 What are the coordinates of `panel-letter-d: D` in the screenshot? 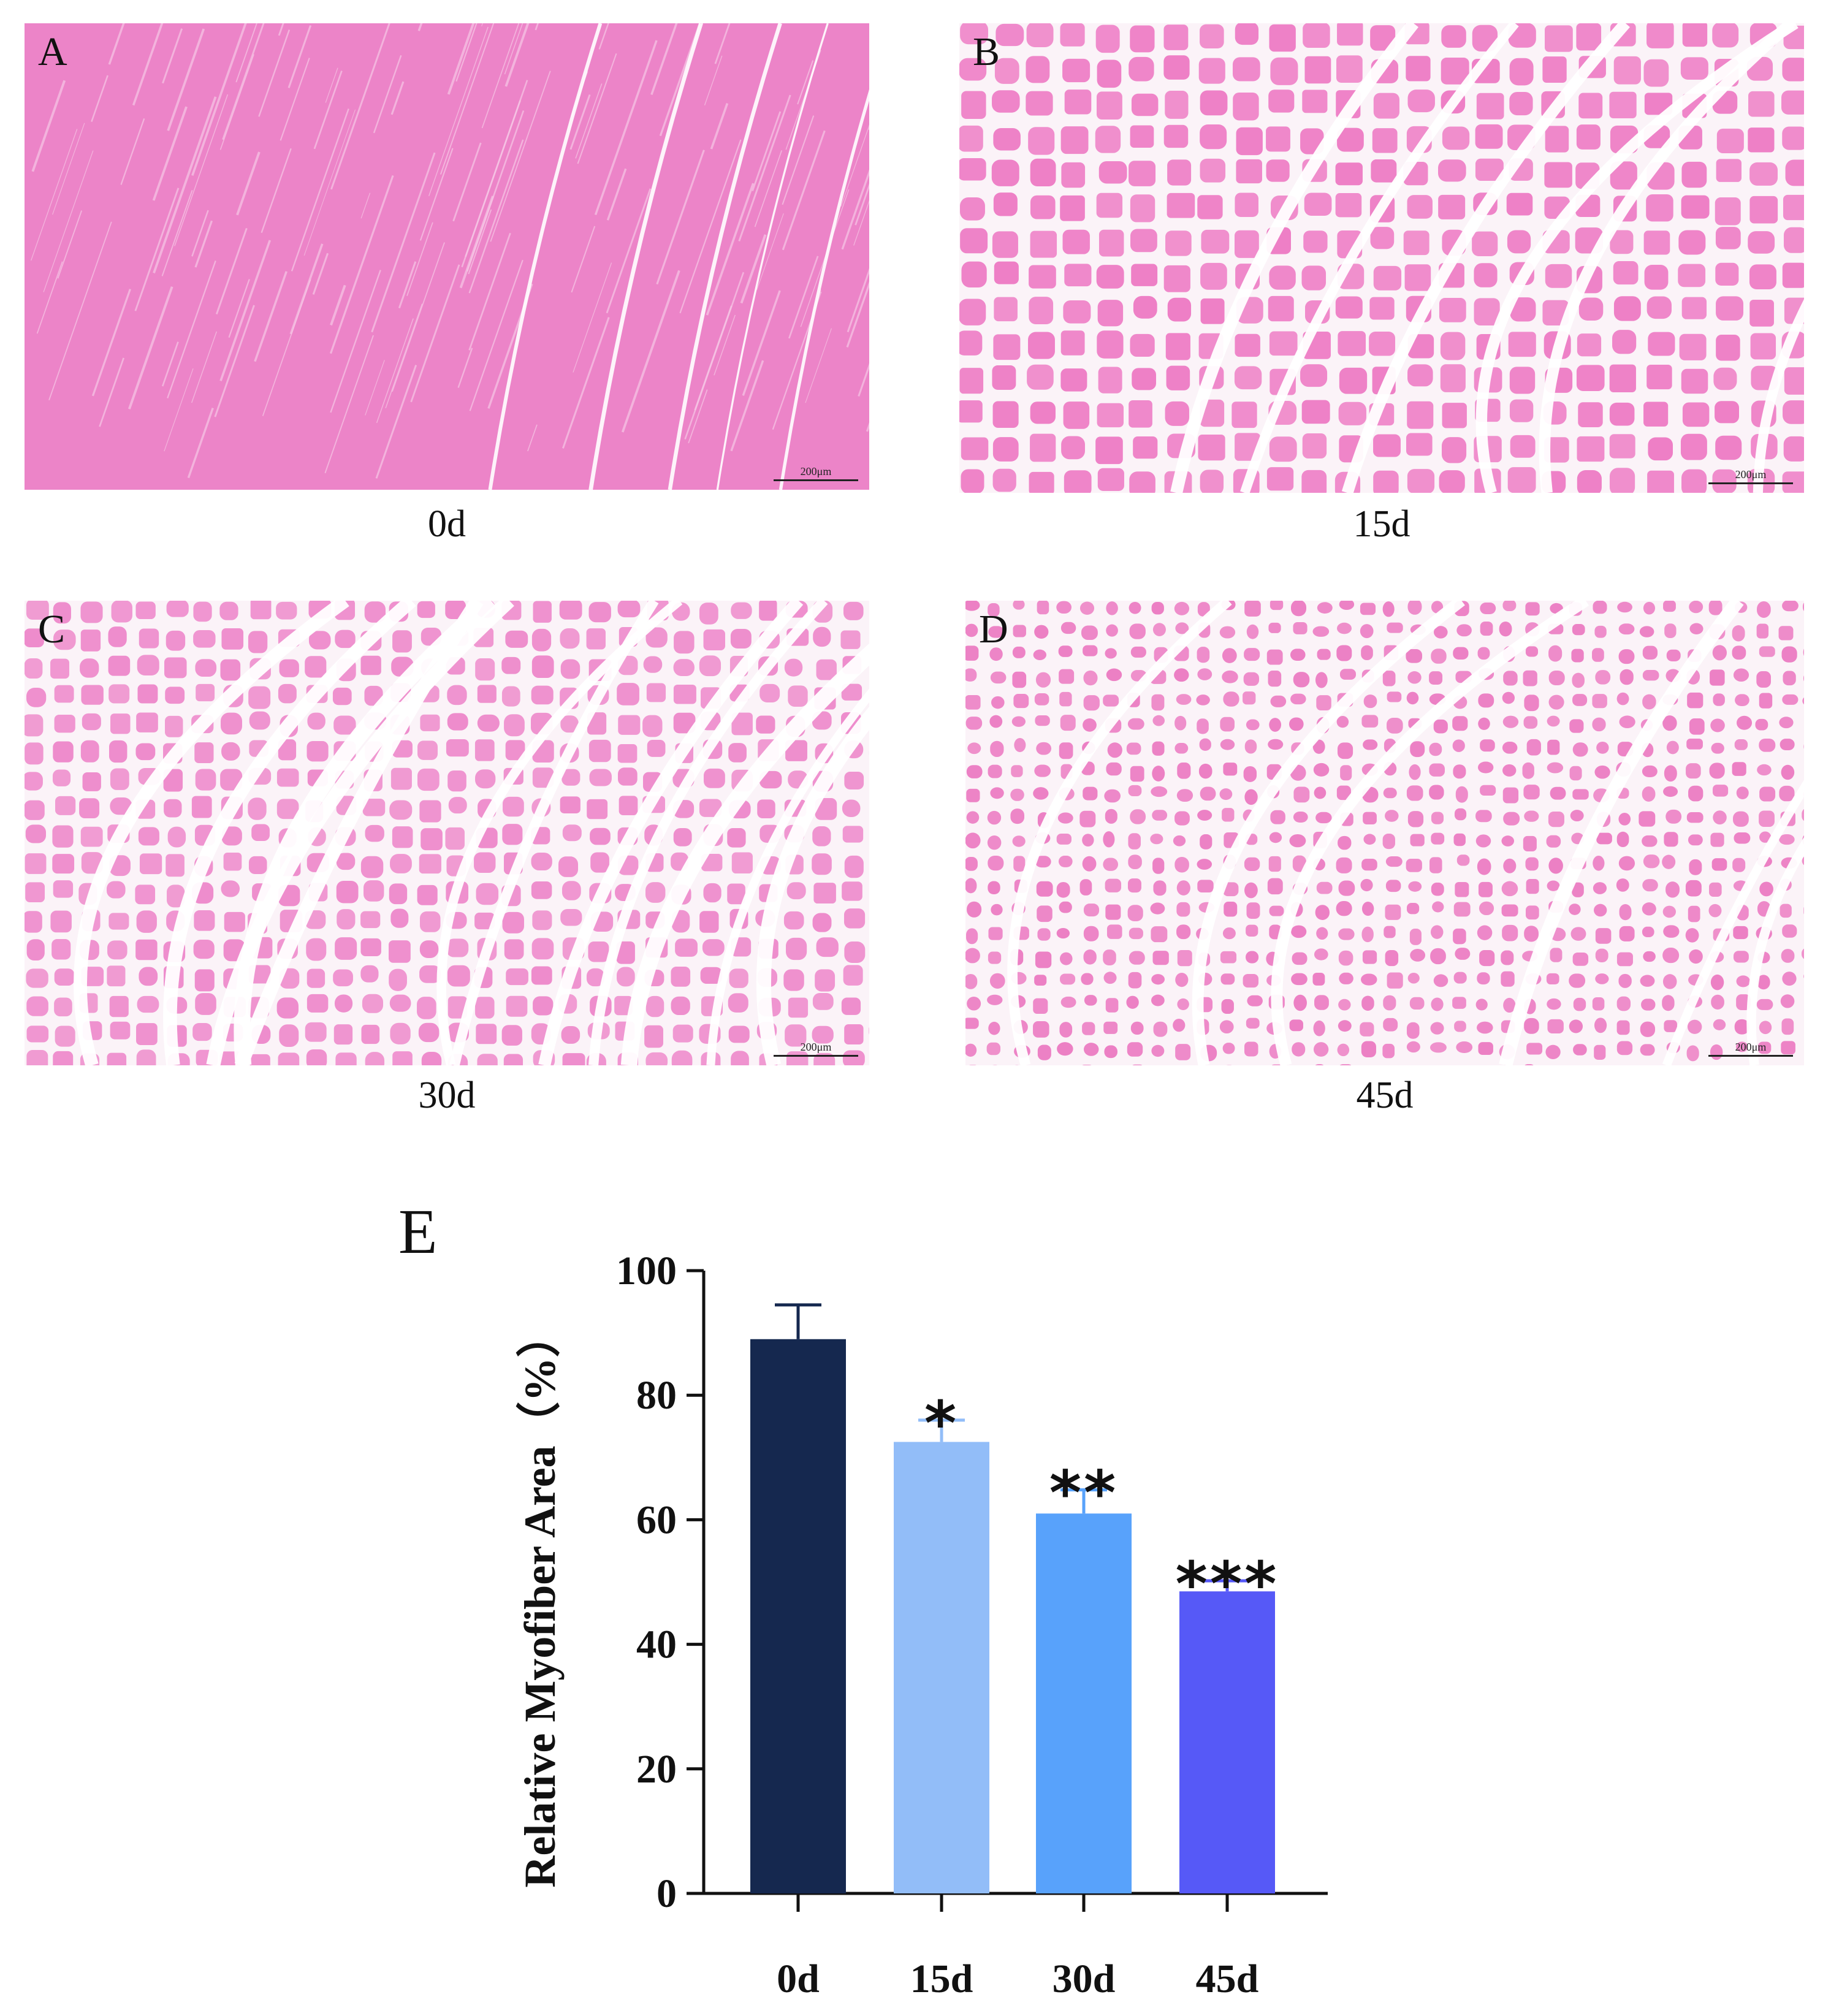 It's located at (994, 629).